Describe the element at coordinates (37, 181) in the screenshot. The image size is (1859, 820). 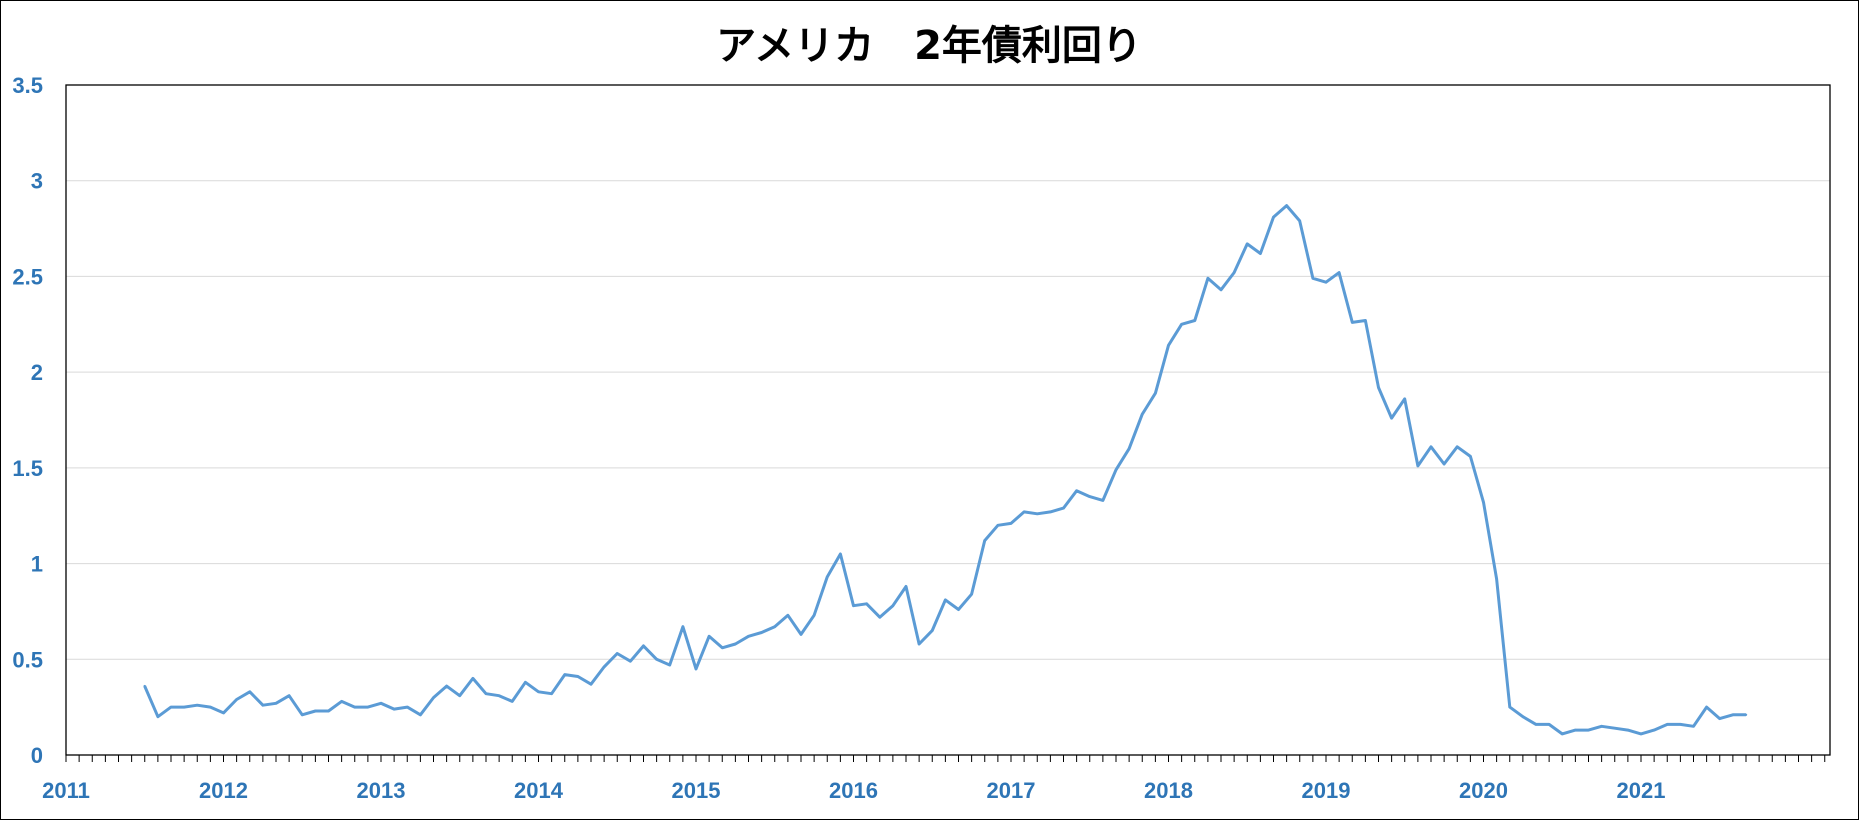
I see `y-tick-label: 3` at that location.